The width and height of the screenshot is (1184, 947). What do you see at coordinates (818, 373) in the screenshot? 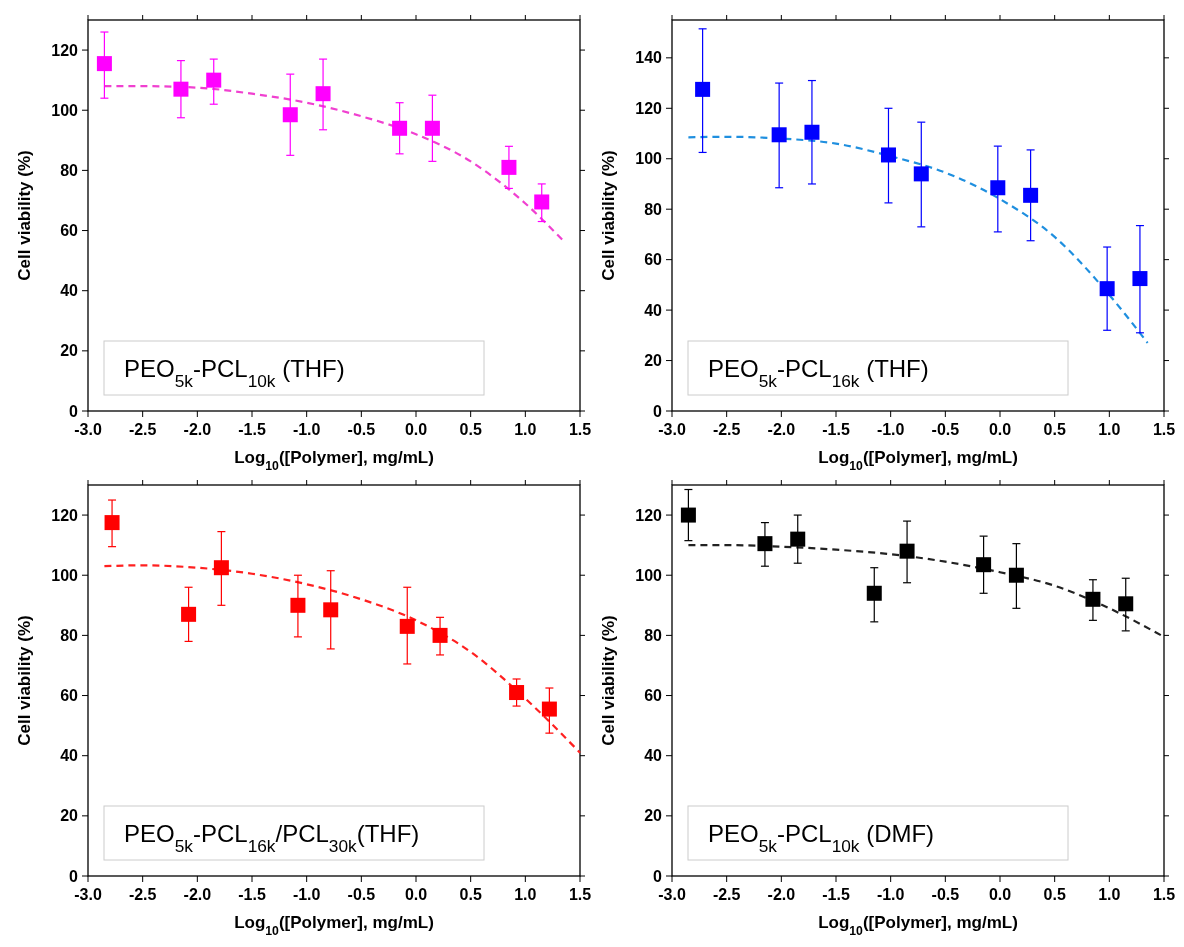
I see `annotation: PEO$_{5k}$-PCL$_{16k}$ (THF)` at bounding box center [818, 373].